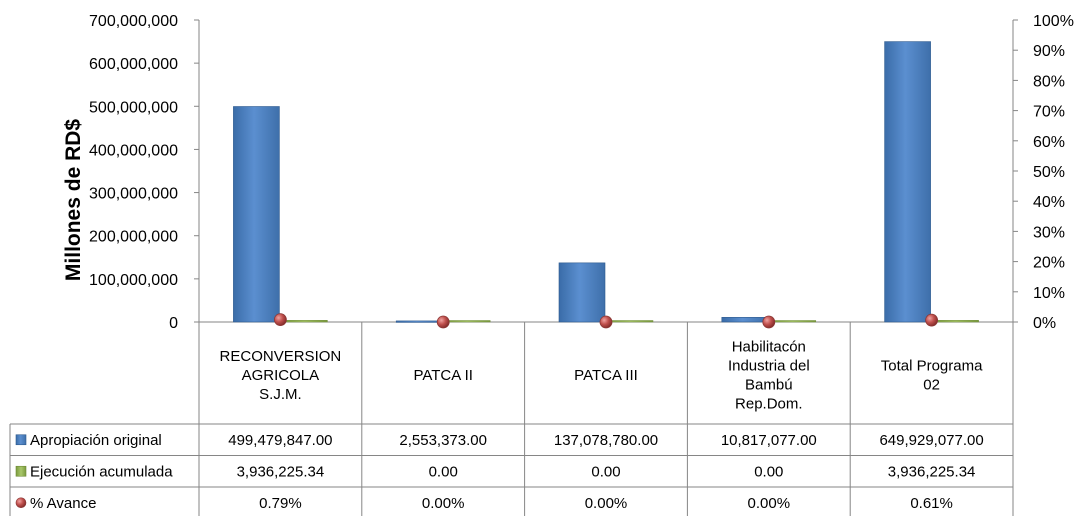  Describe the element at coordinates (931, 385) in the screenshot. I see `category-label-line: 02` at that location.